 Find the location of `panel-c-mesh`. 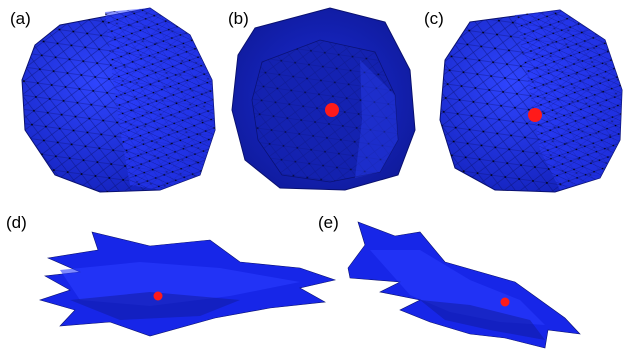

panel-c-mesh is located at coordinates (531, 101).